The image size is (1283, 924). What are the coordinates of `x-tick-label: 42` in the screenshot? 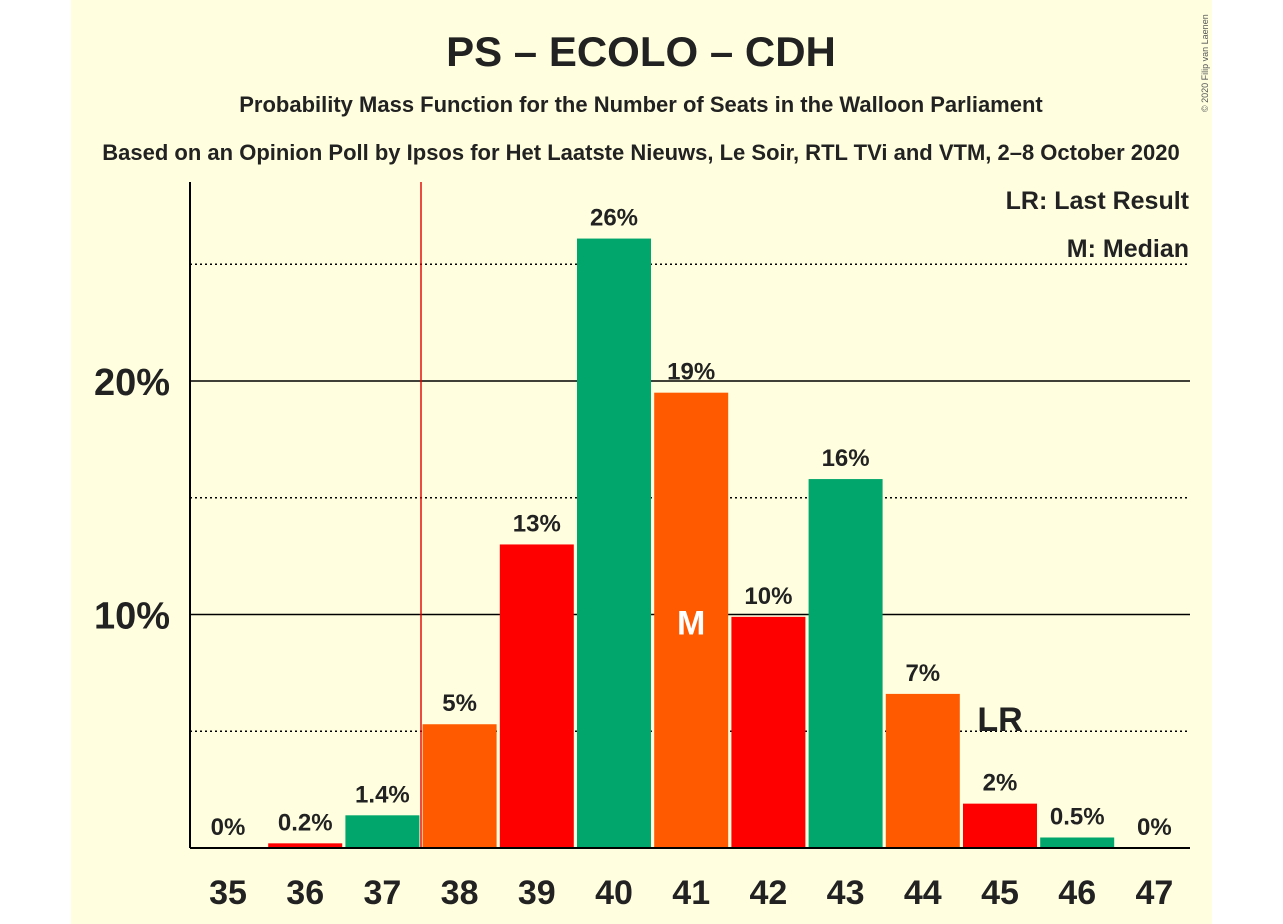 It's located at (768, 893).